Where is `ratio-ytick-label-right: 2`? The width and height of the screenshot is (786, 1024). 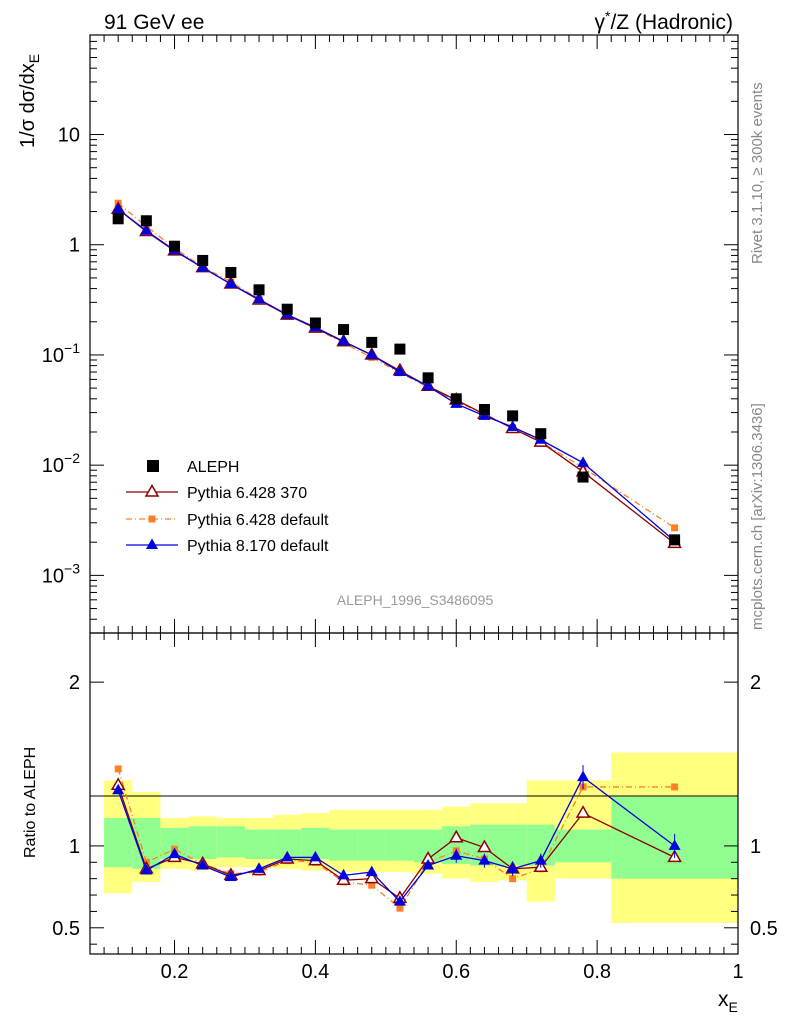 ratio-ytick-label-right: 2 is located at coordinates (755, 683).